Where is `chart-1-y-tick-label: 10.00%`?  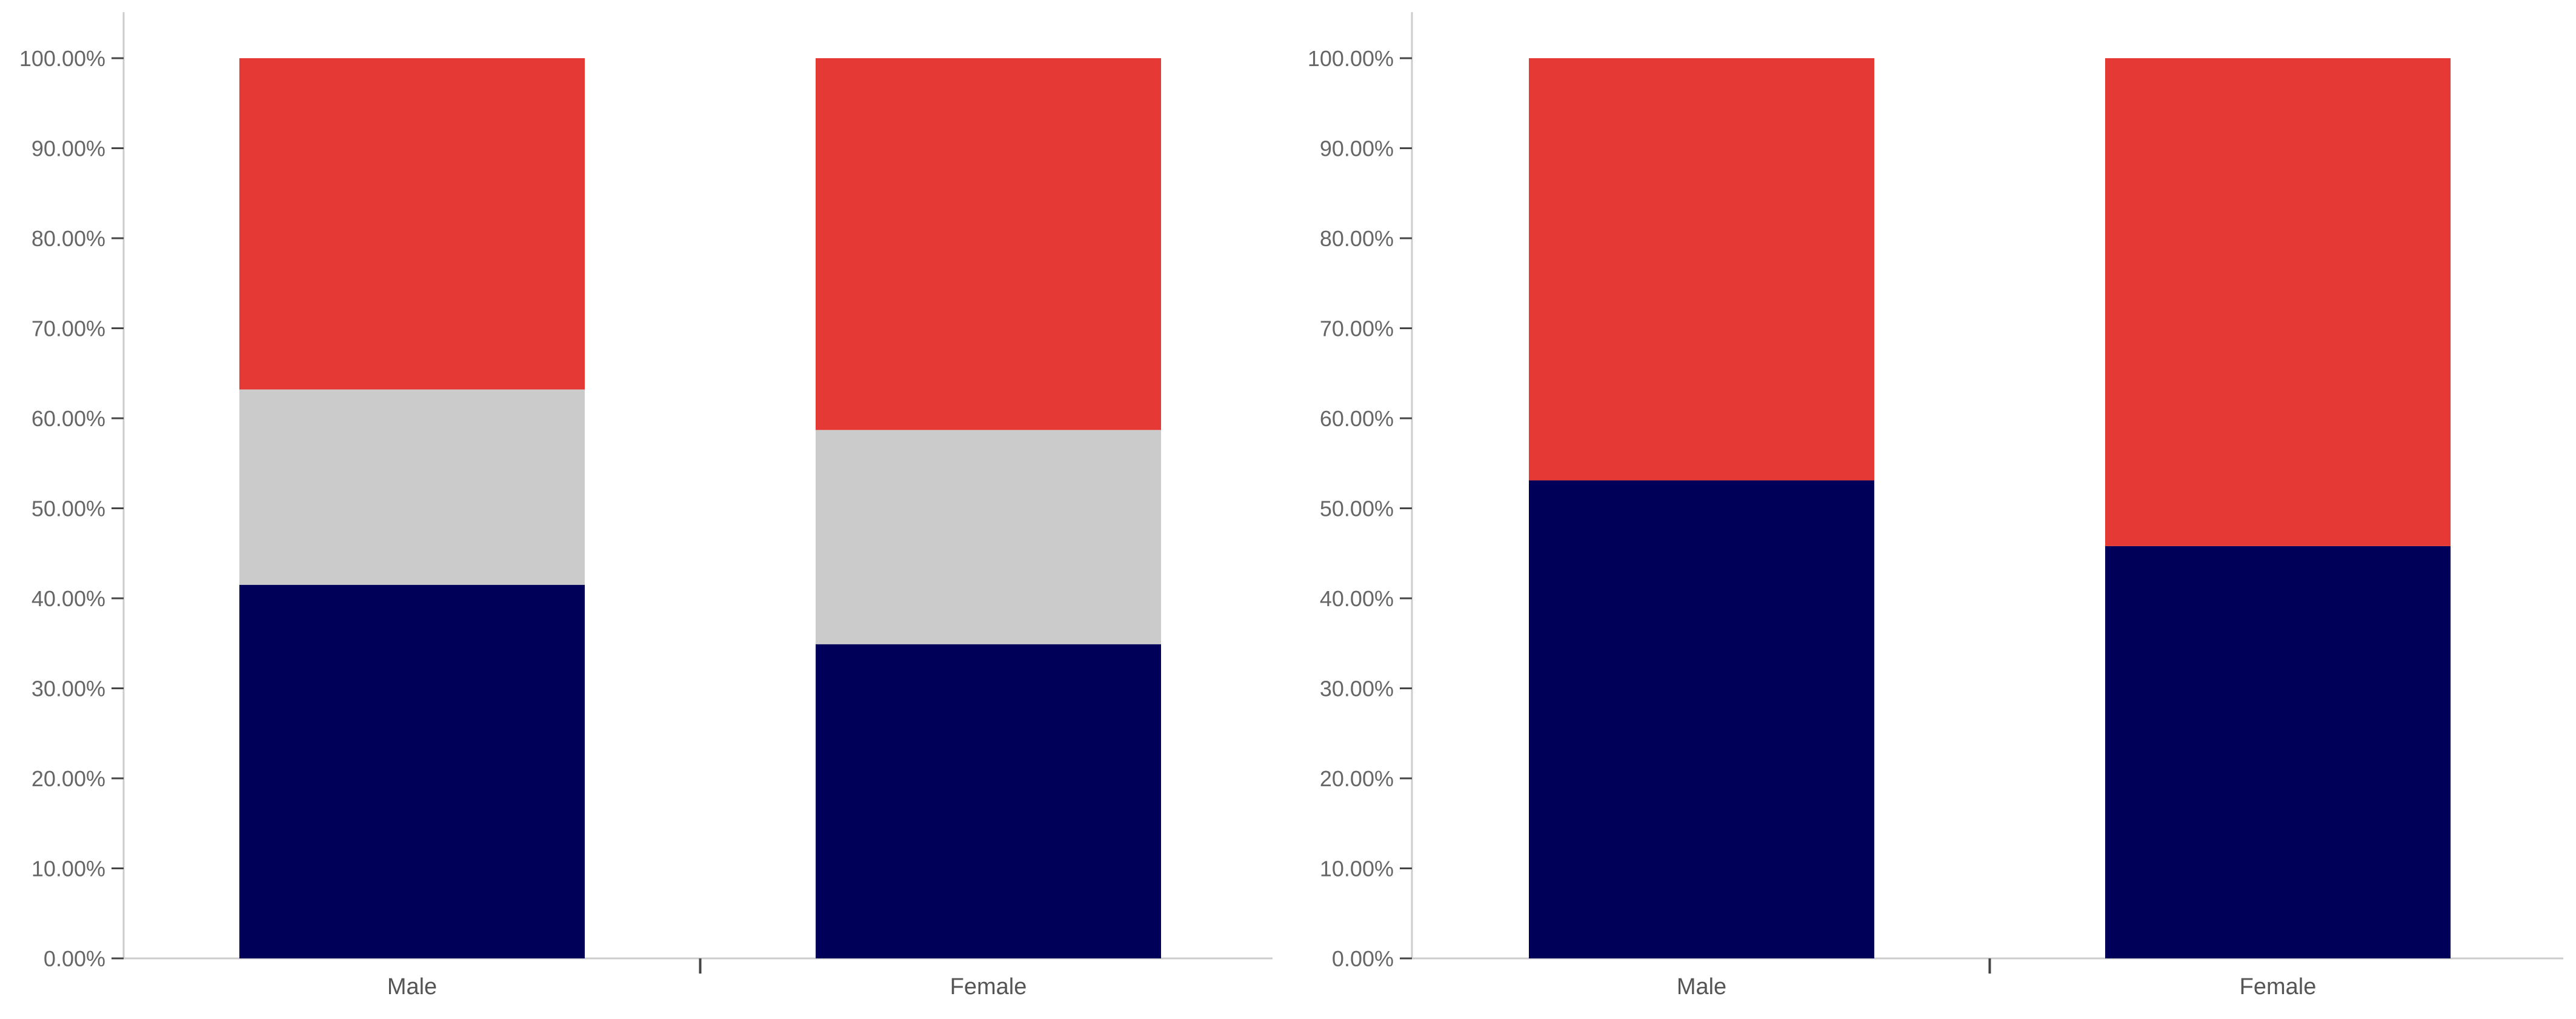
chart-1-y-tick-label: 10.00% is located at coordinates (68, 869).